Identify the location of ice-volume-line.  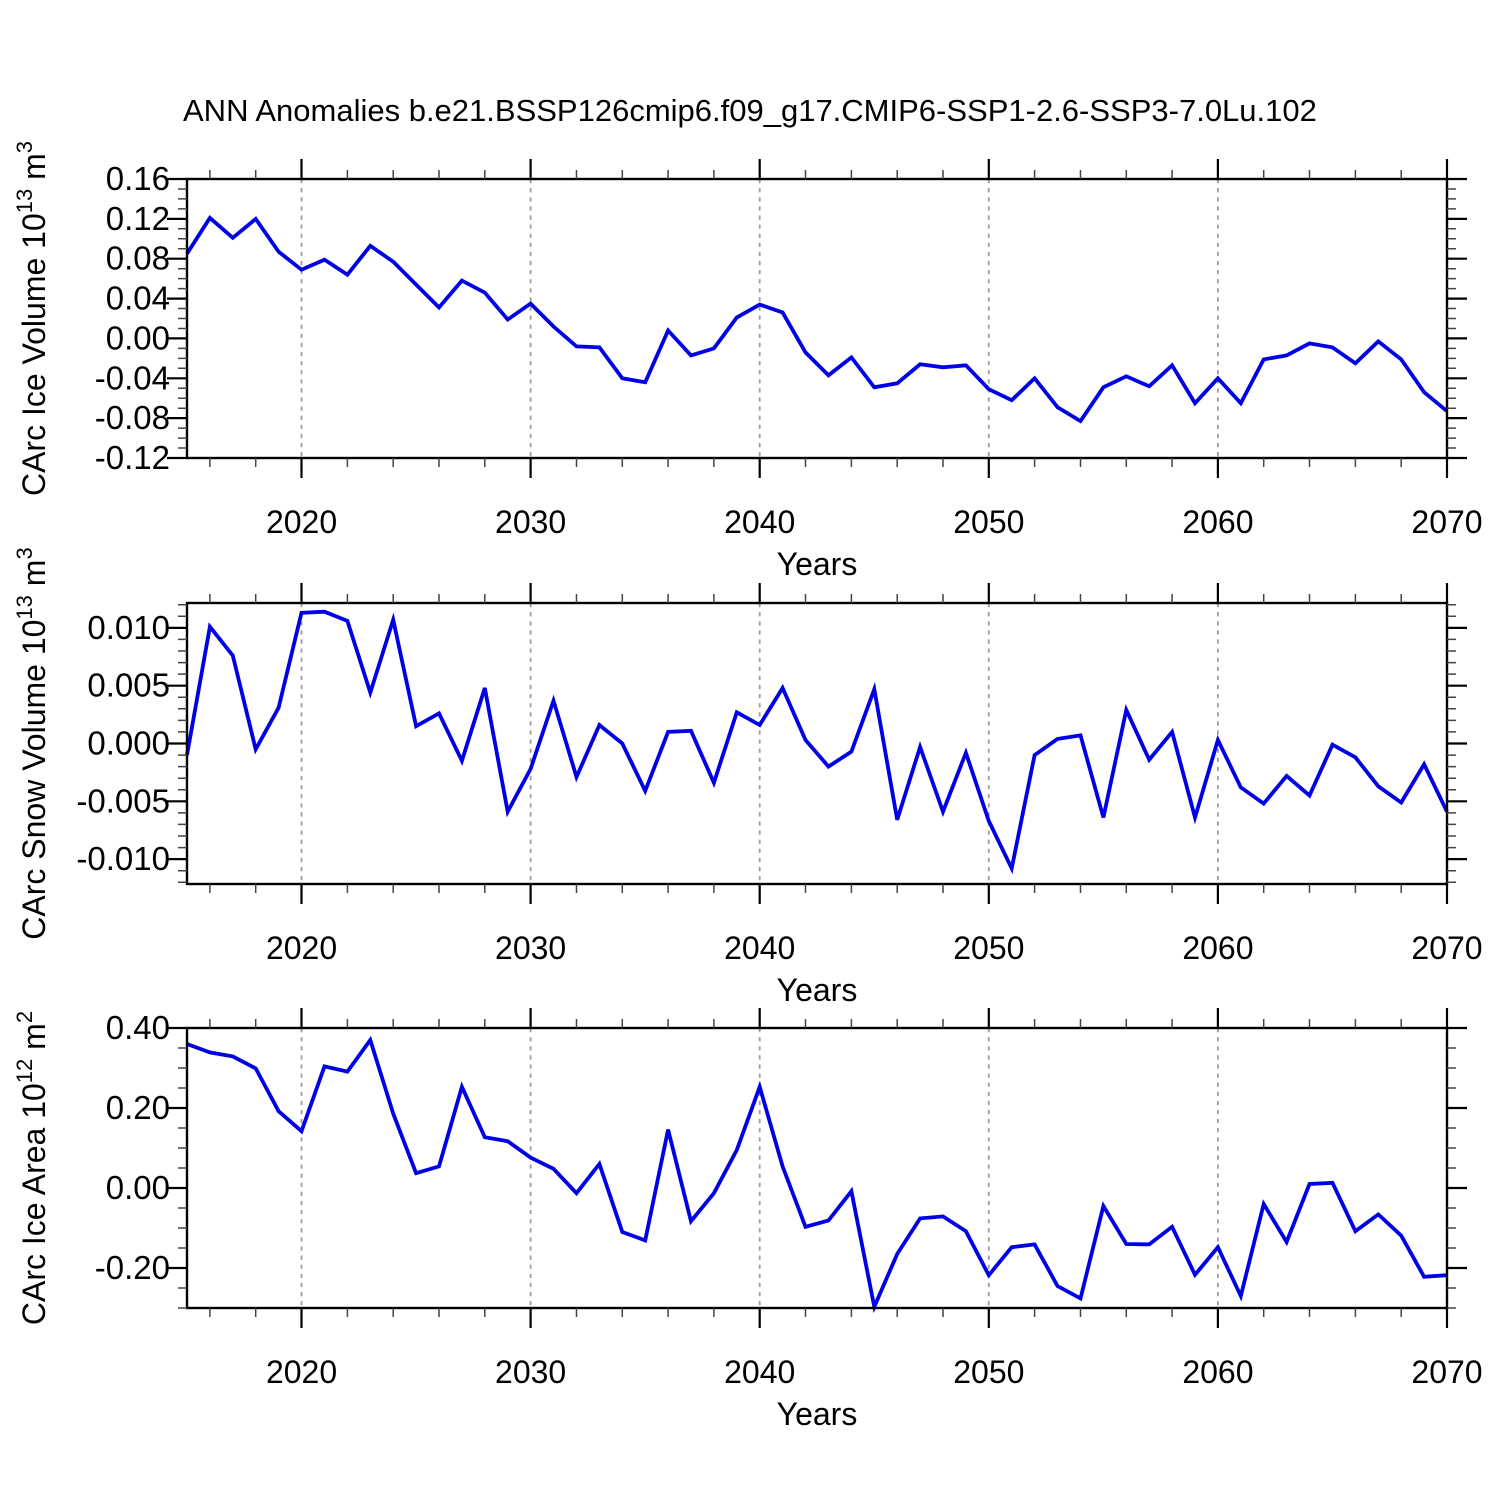
(817, 319).